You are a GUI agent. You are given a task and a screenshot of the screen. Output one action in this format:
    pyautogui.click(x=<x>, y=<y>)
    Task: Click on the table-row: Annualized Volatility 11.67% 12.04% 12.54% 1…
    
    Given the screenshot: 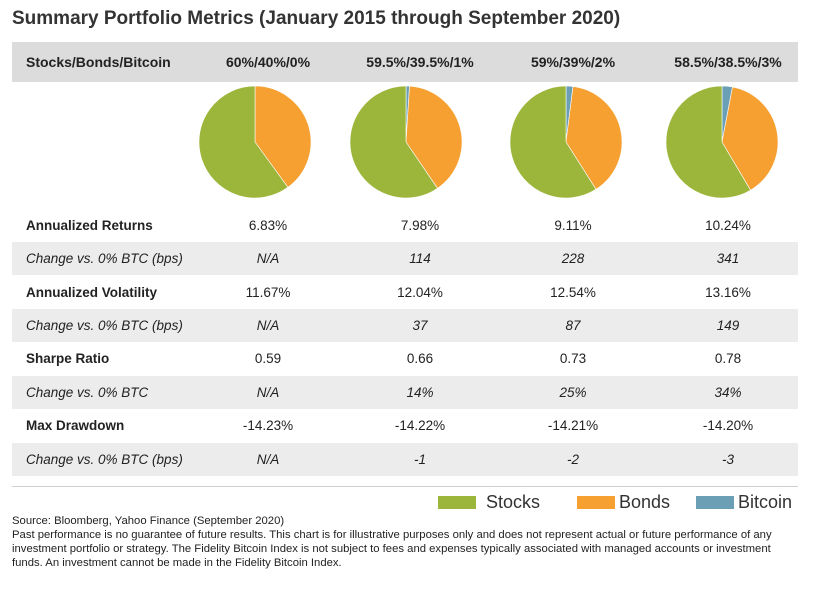 What is the action you would take?
    pyautogui.click(x=405, y=292)
    